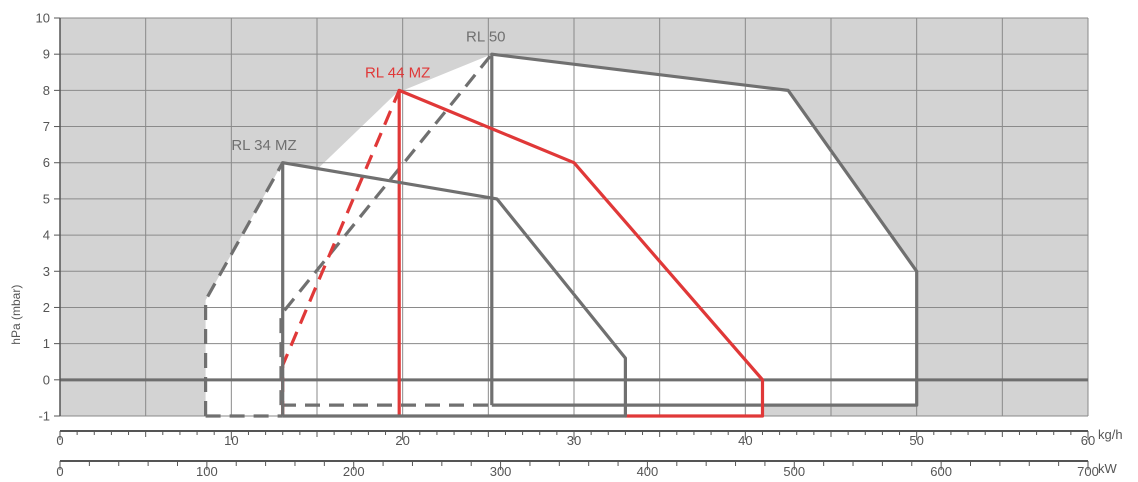 The height and width of the screenshot is (482, 1138). Describe the element at coordinates (648, 471) in the screenshot. I see `kw-tick-label: 400` at that location.